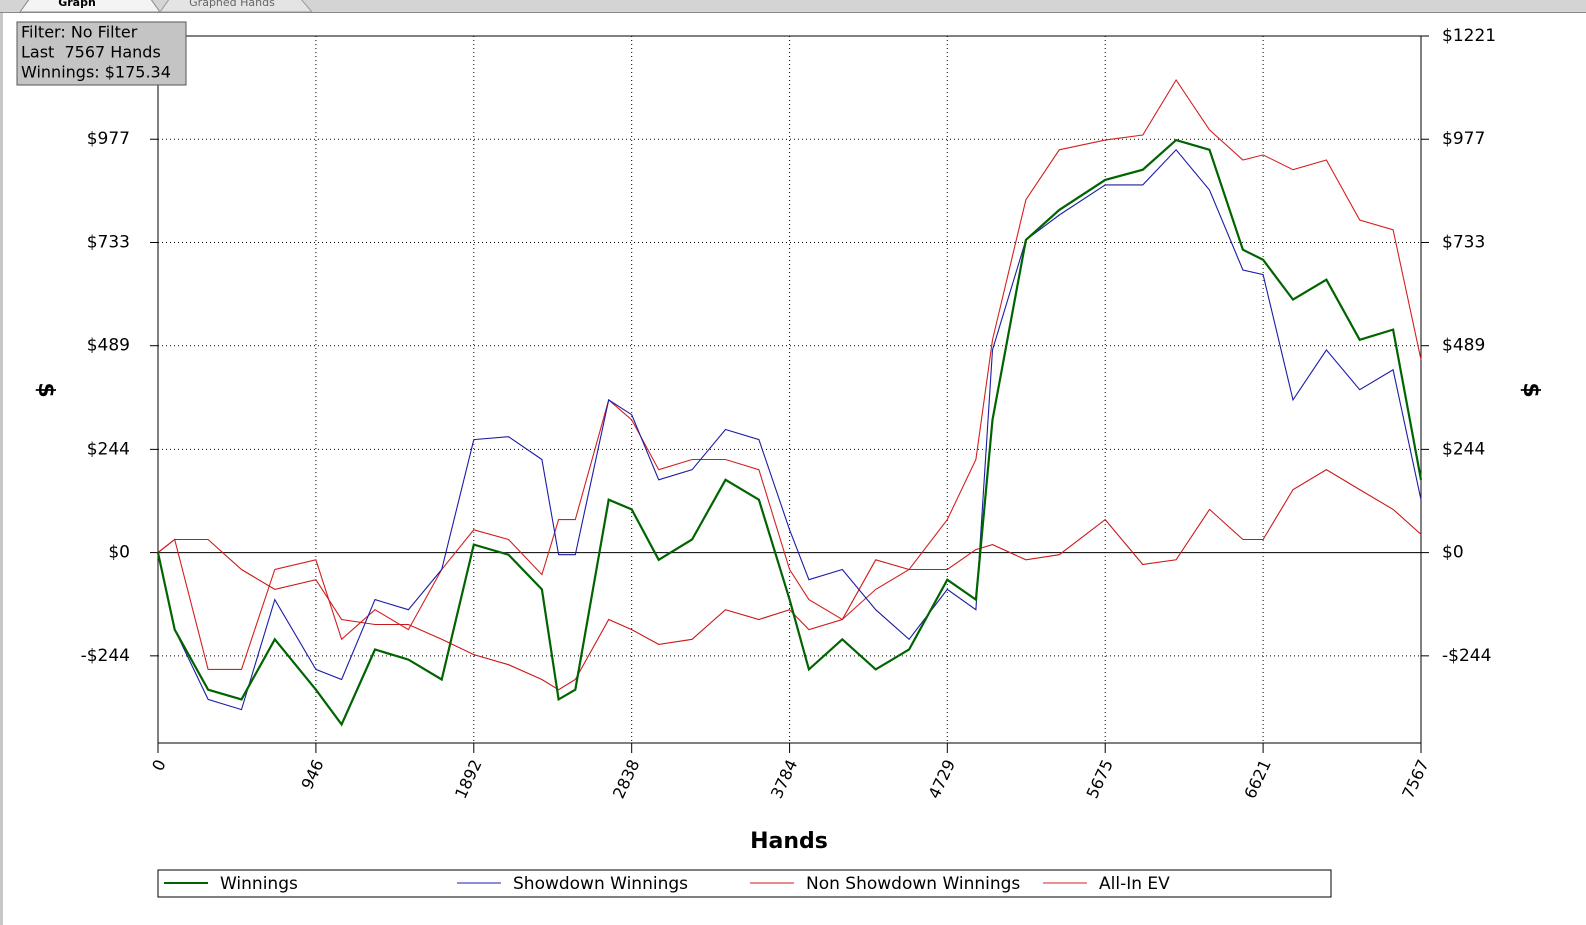  I want to click on info-box-bg, so click(101, 53).